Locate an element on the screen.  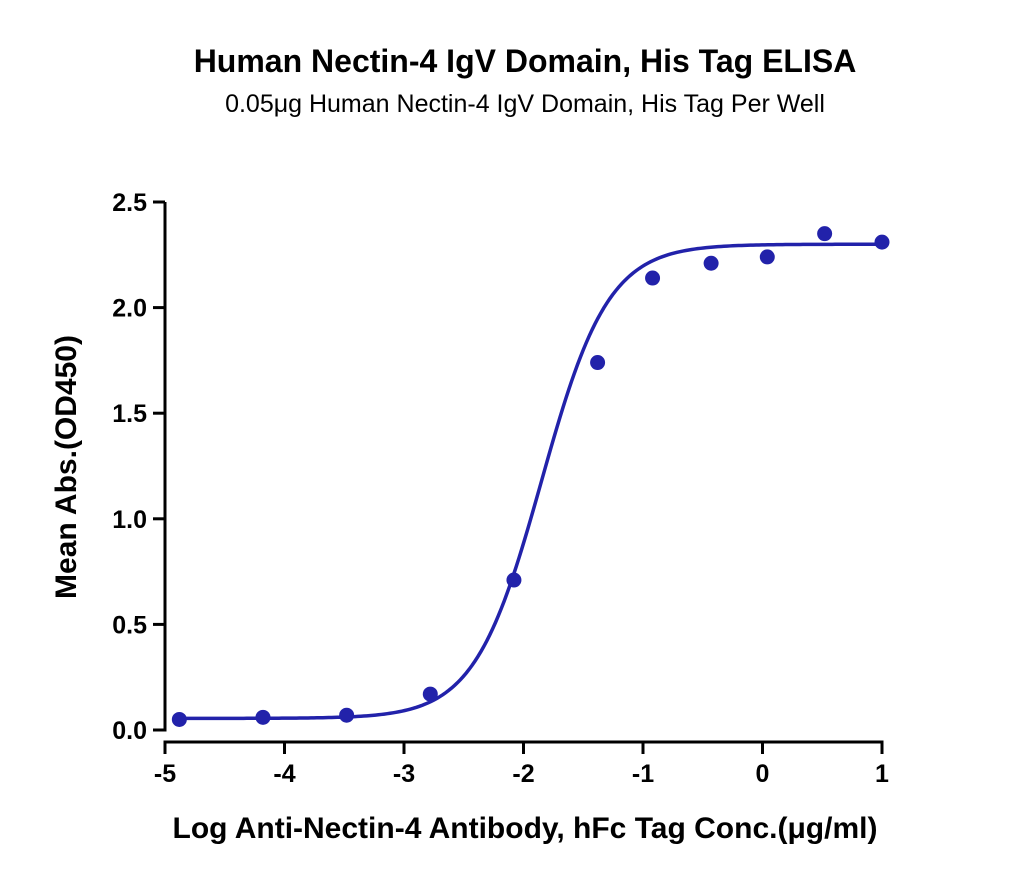
y-tick-label: 1.5 is located at coordinates (129, 414).